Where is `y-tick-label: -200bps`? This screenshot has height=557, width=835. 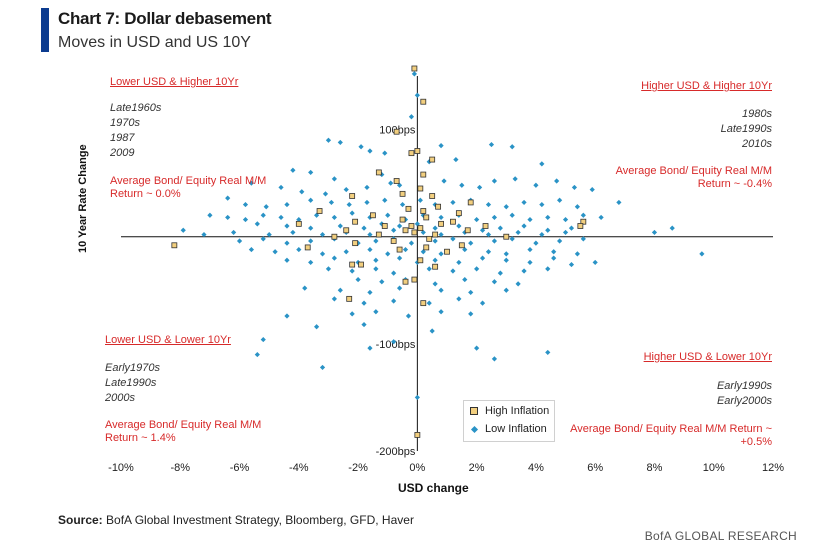
y-tick-label: -200bps is located at coordinates (396, 452).